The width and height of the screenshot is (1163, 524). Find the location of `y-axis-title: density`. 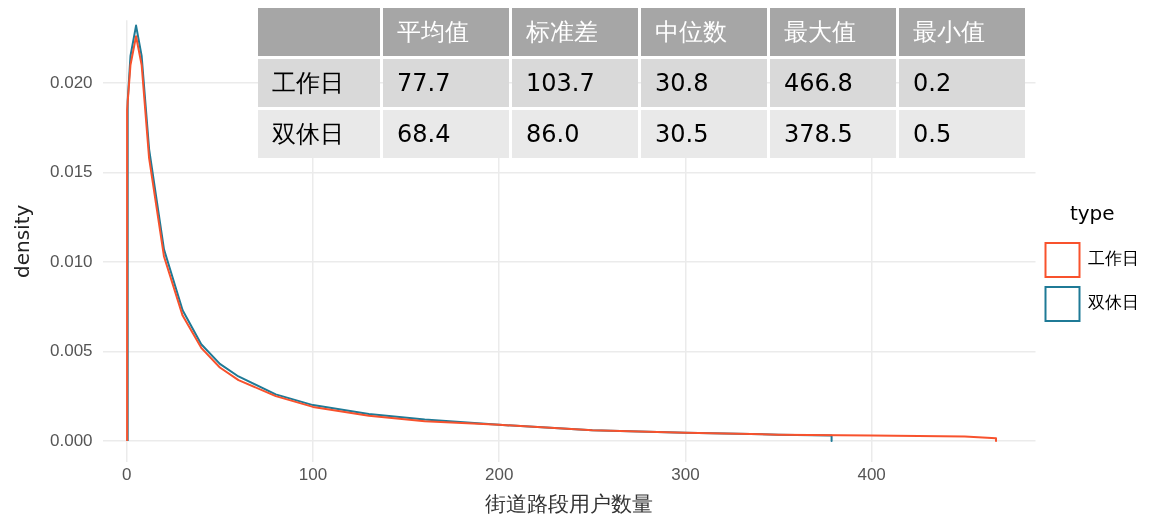

y-axis-title: density is located at coordinates (22, 241).